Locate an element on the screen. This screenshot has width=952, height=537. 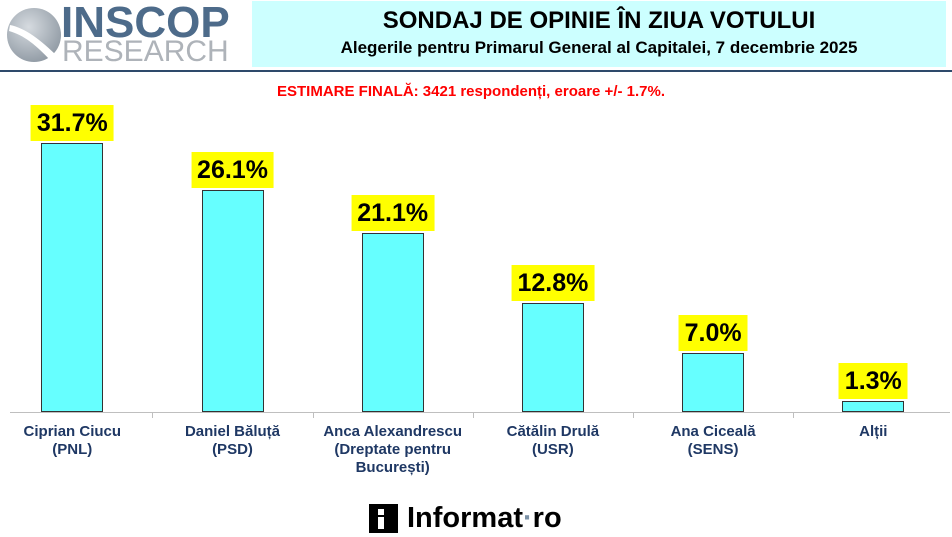
category-label-catalin-drula: Cătălin Drulă (USR) is located at coordinates (553, 440).